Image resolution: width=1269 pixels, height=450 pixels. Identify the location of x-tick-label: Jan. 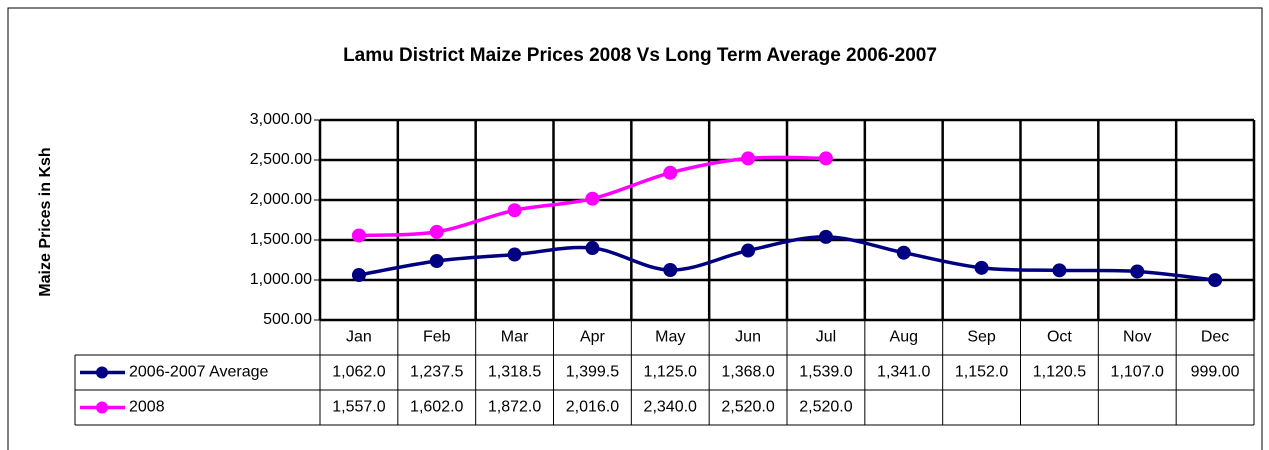
(359, 337).